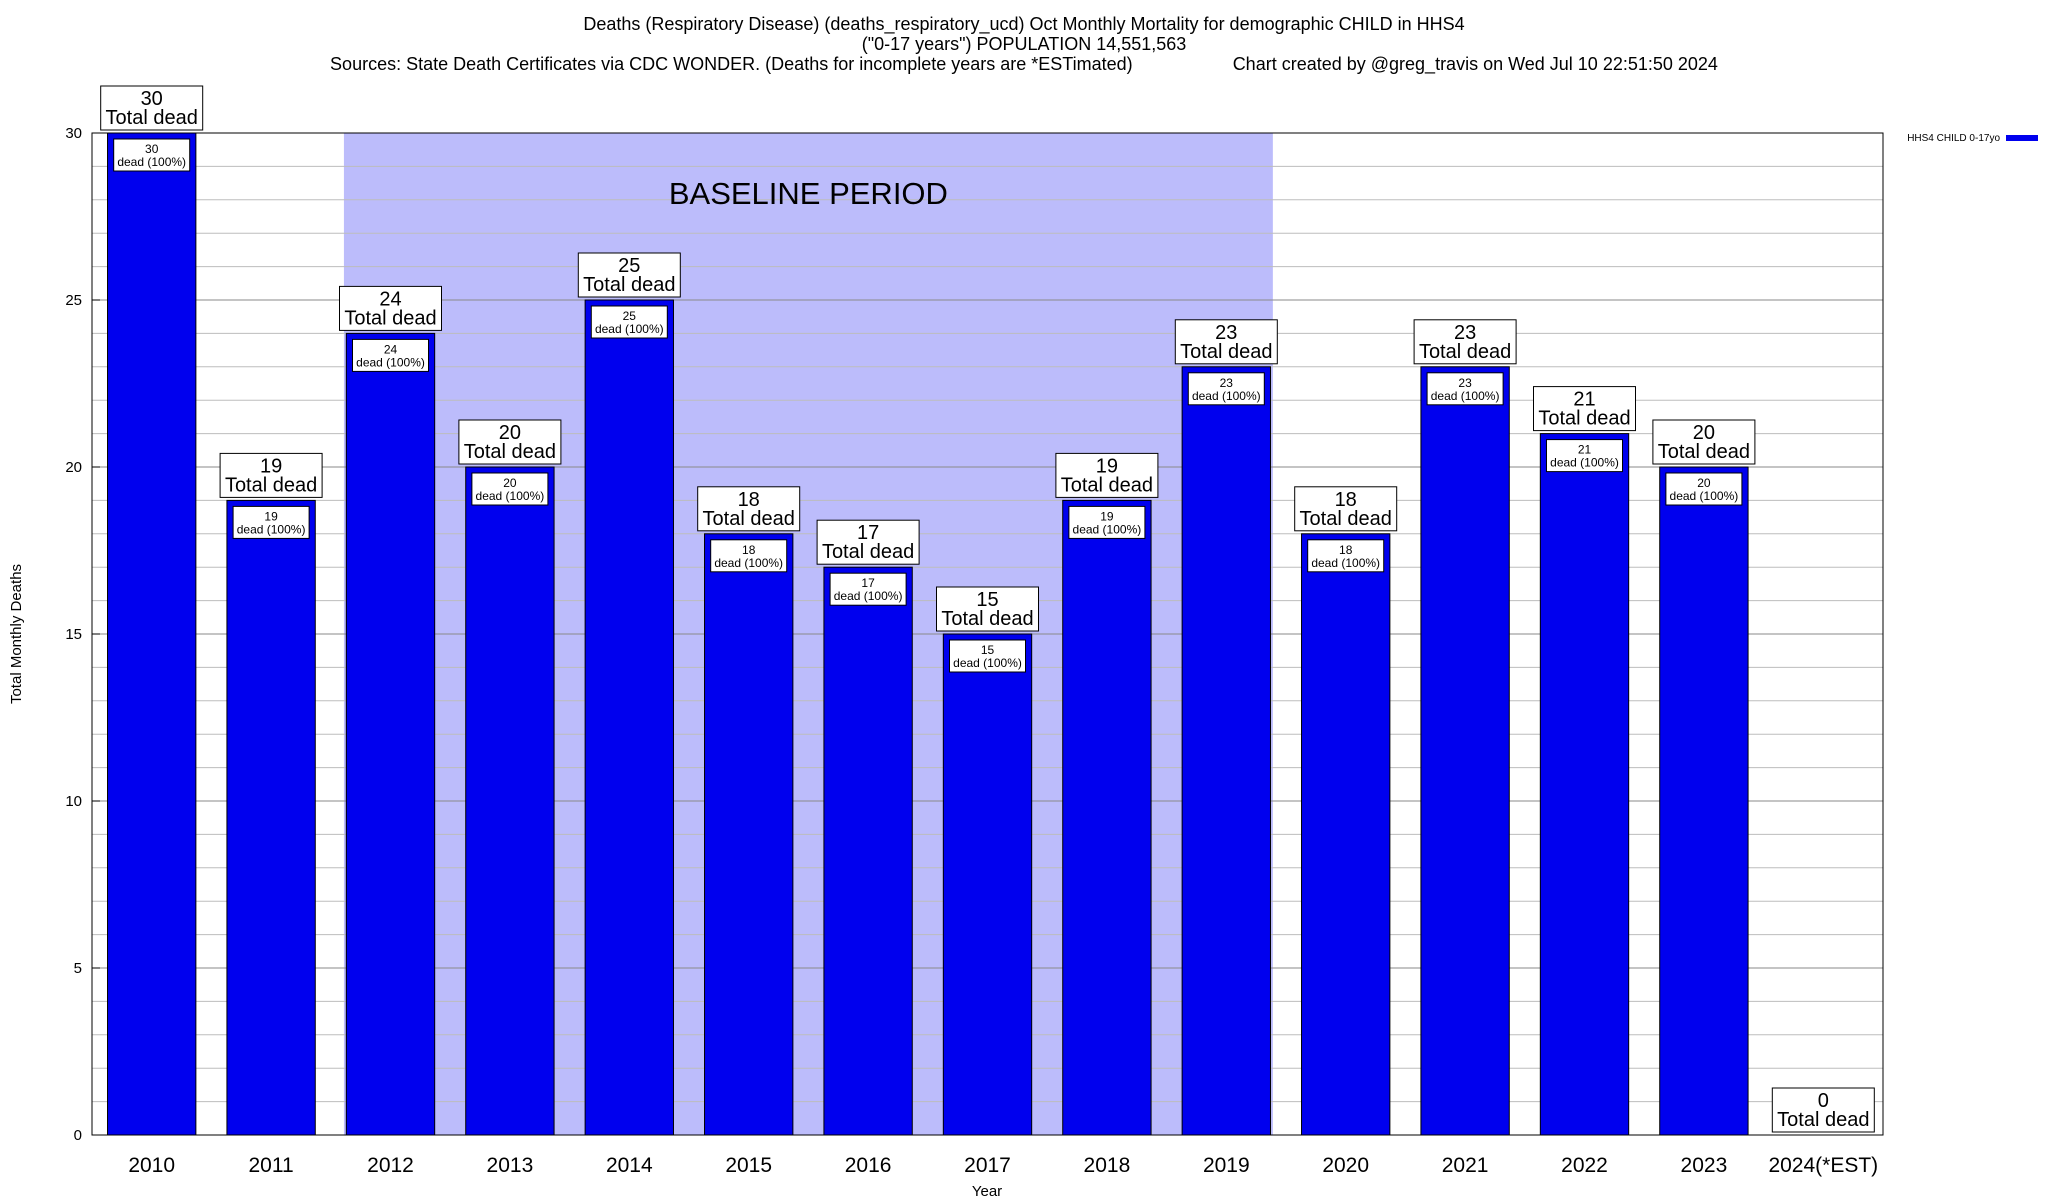 Image resolution: width=2048 pixels, height=1200 pixels. What do you see at coordinates (1704, 483) in the screenshot?
I see `inner-label-value: 20` at bounding box center [1704, 483].